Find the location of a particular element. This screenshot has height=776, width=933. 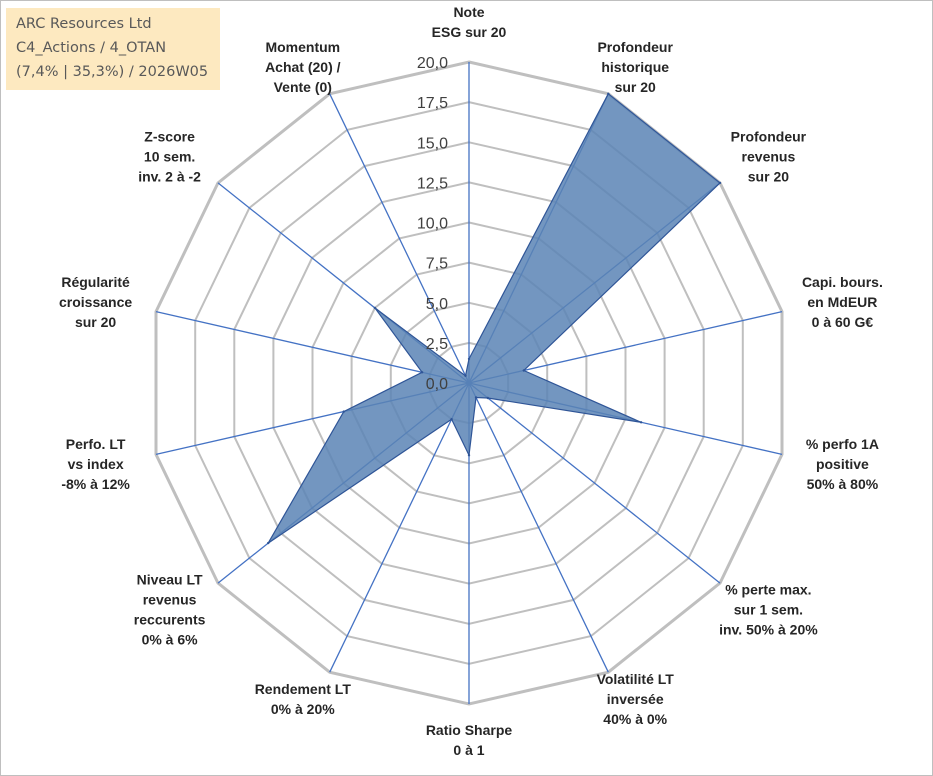

axis-label-4-line-1: positive is located at coordinates (842, 464).